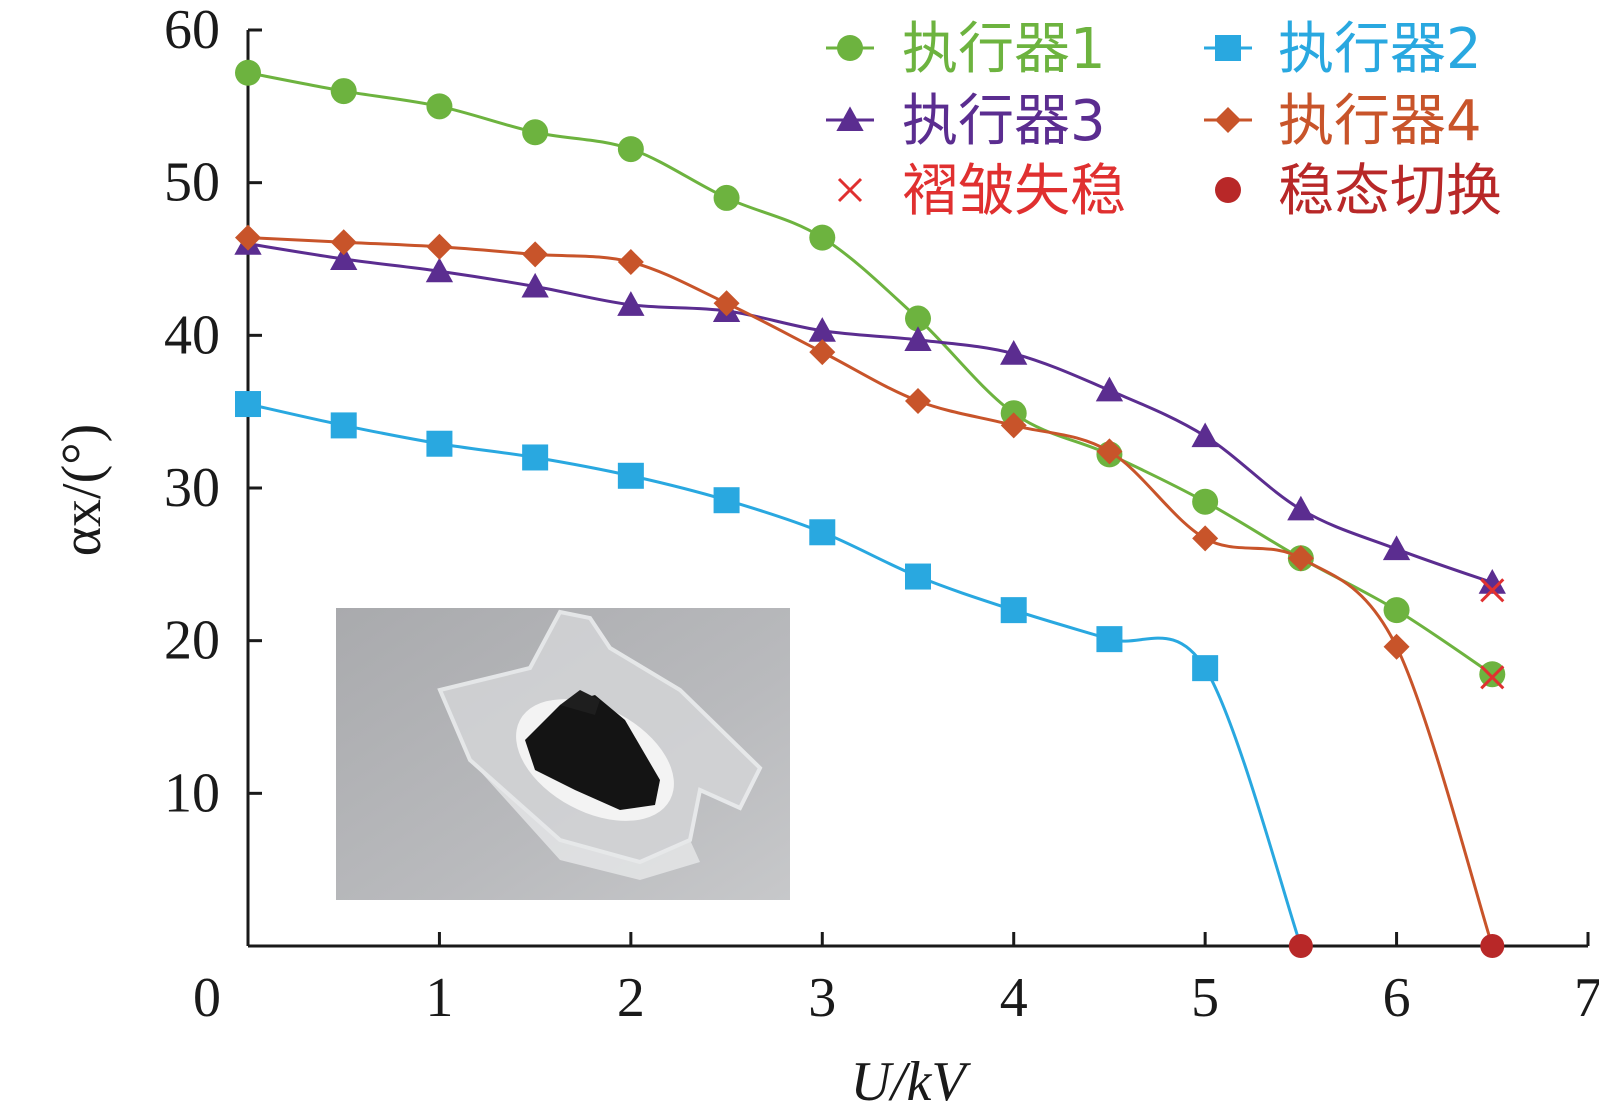  I want to click on legend-entry: 稳态切换, so click(1358, 191).